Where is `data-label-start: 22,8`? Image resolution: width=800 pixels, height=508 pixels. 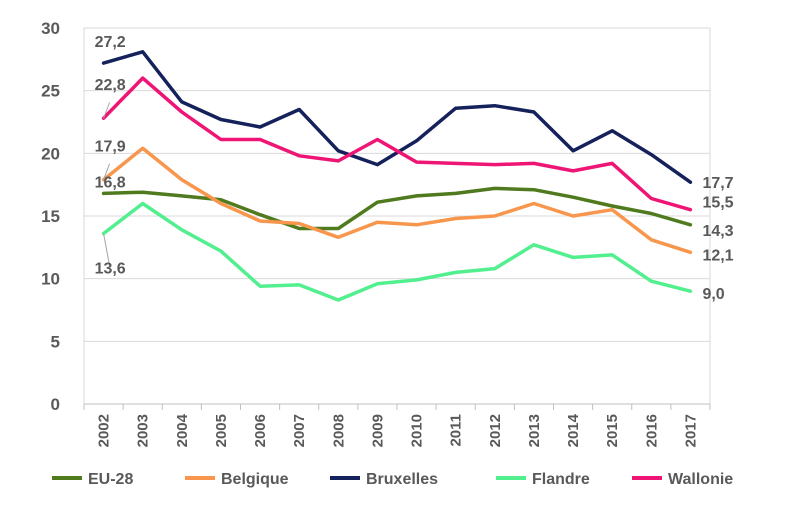
data-label-start: 22,8 is located at coordinates (110, 85).